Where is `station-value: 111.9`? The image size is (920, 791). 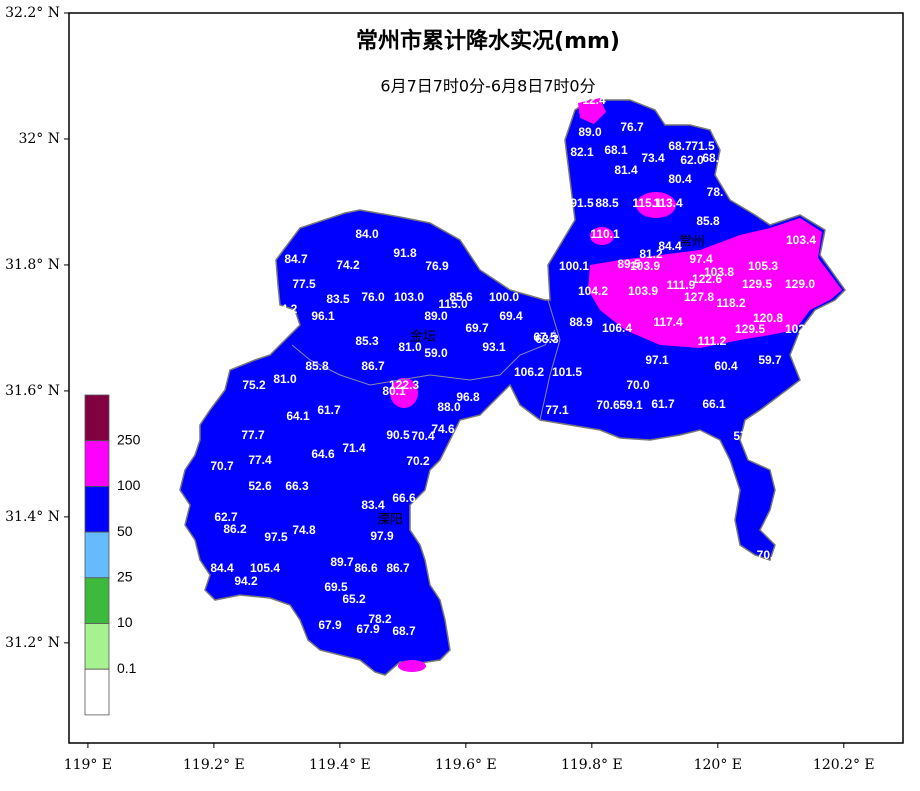 station-value: 111.9 is located at coordinates (681, 285).